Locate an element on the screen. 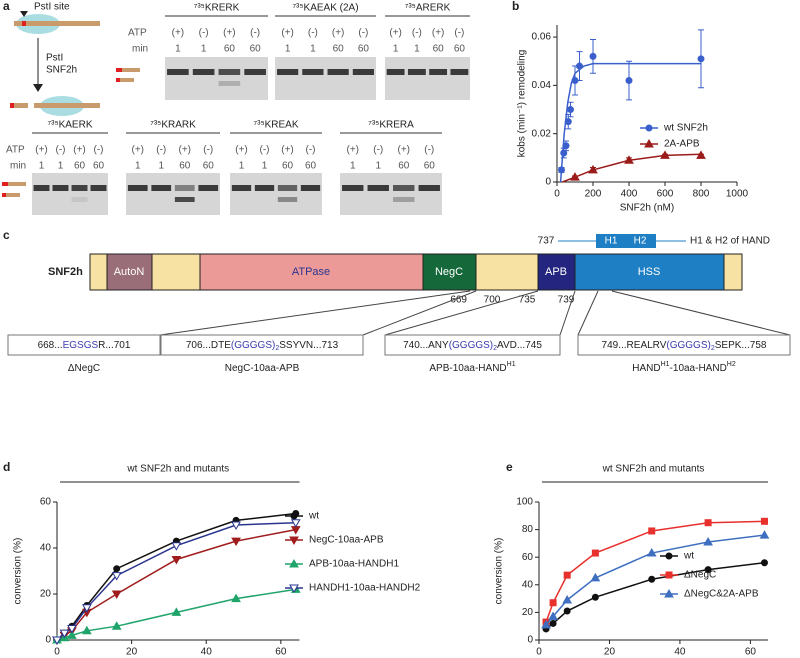  position-label: 735 is located at coordinates (527, 300).